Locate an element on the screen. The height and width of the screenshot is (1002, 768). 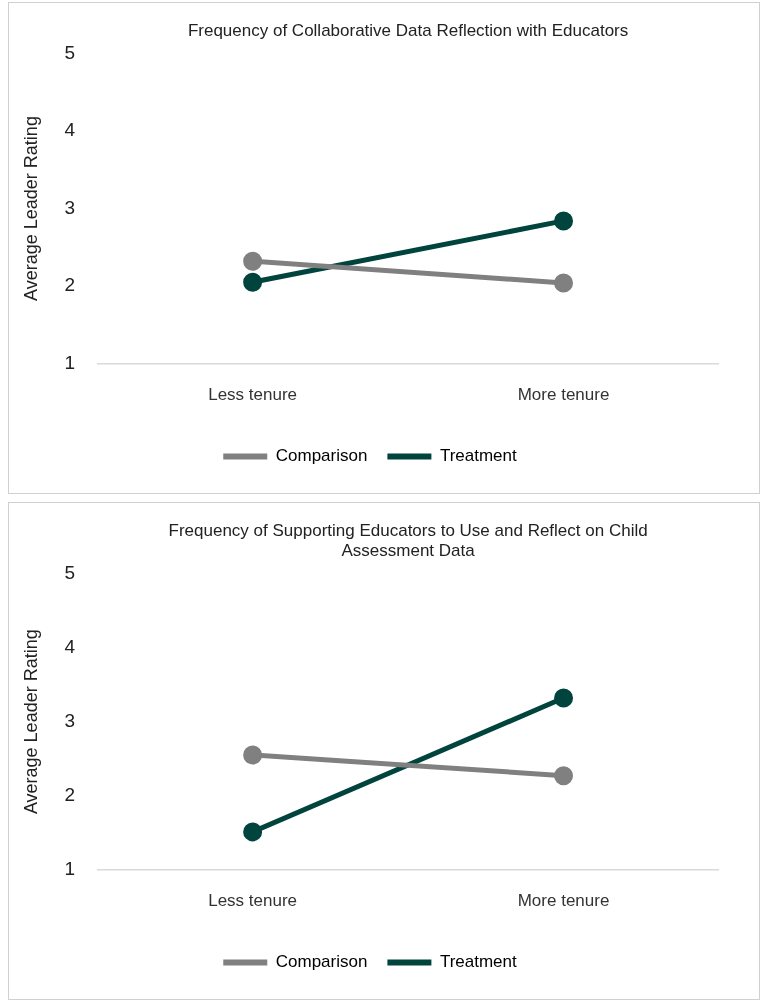
chart-title: Frequency of Collaborative Data Reflection with Educators is located at coordinates (408, 30).